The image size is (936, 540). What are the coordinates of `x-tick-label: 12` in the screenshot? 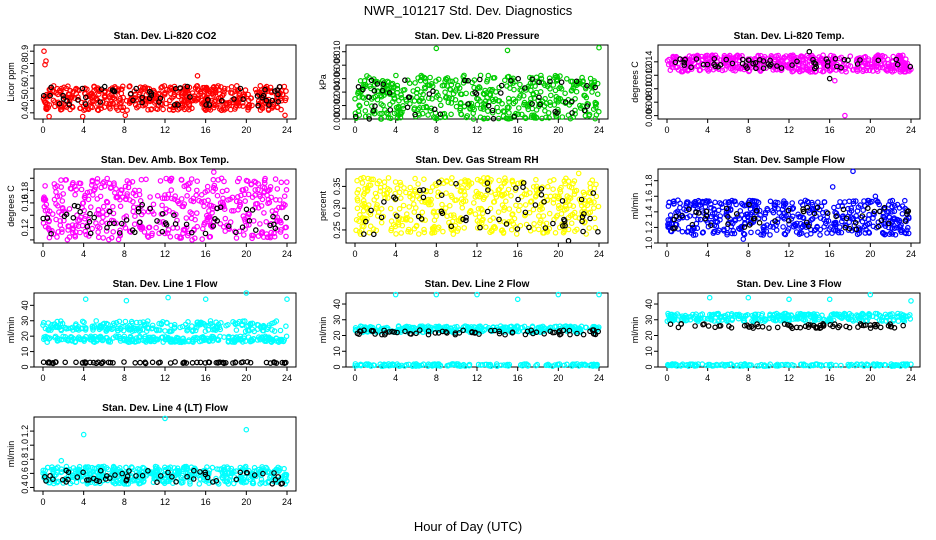 It's located at (477, 130).